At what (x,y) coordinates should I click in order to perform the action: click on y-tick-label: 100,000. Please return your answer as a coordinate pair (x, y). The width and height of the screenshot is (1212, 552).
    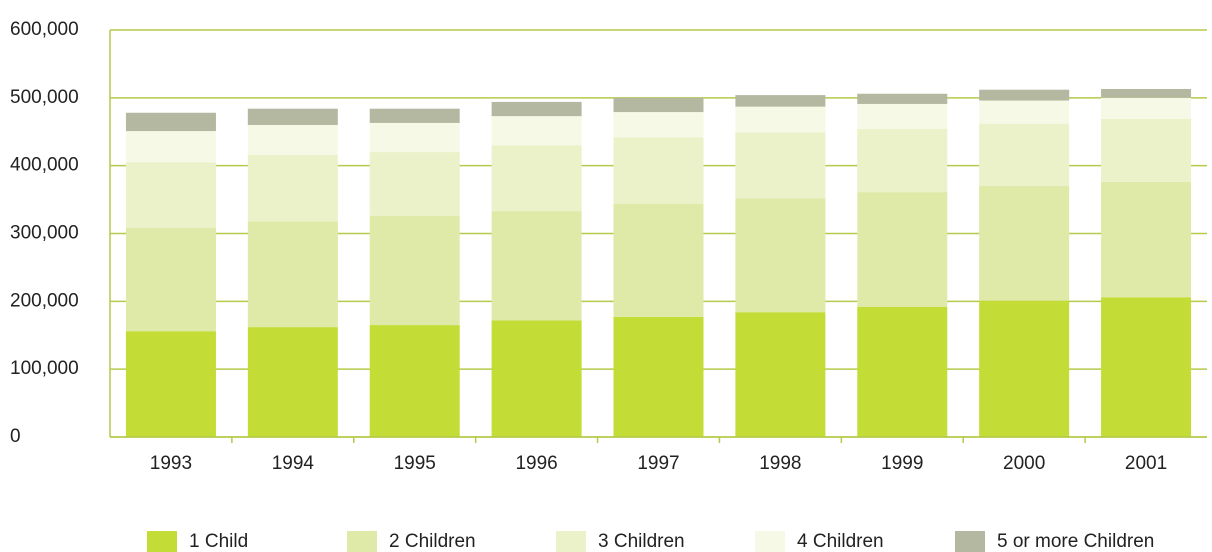
    Looking at the image, I should click on (44, 368).